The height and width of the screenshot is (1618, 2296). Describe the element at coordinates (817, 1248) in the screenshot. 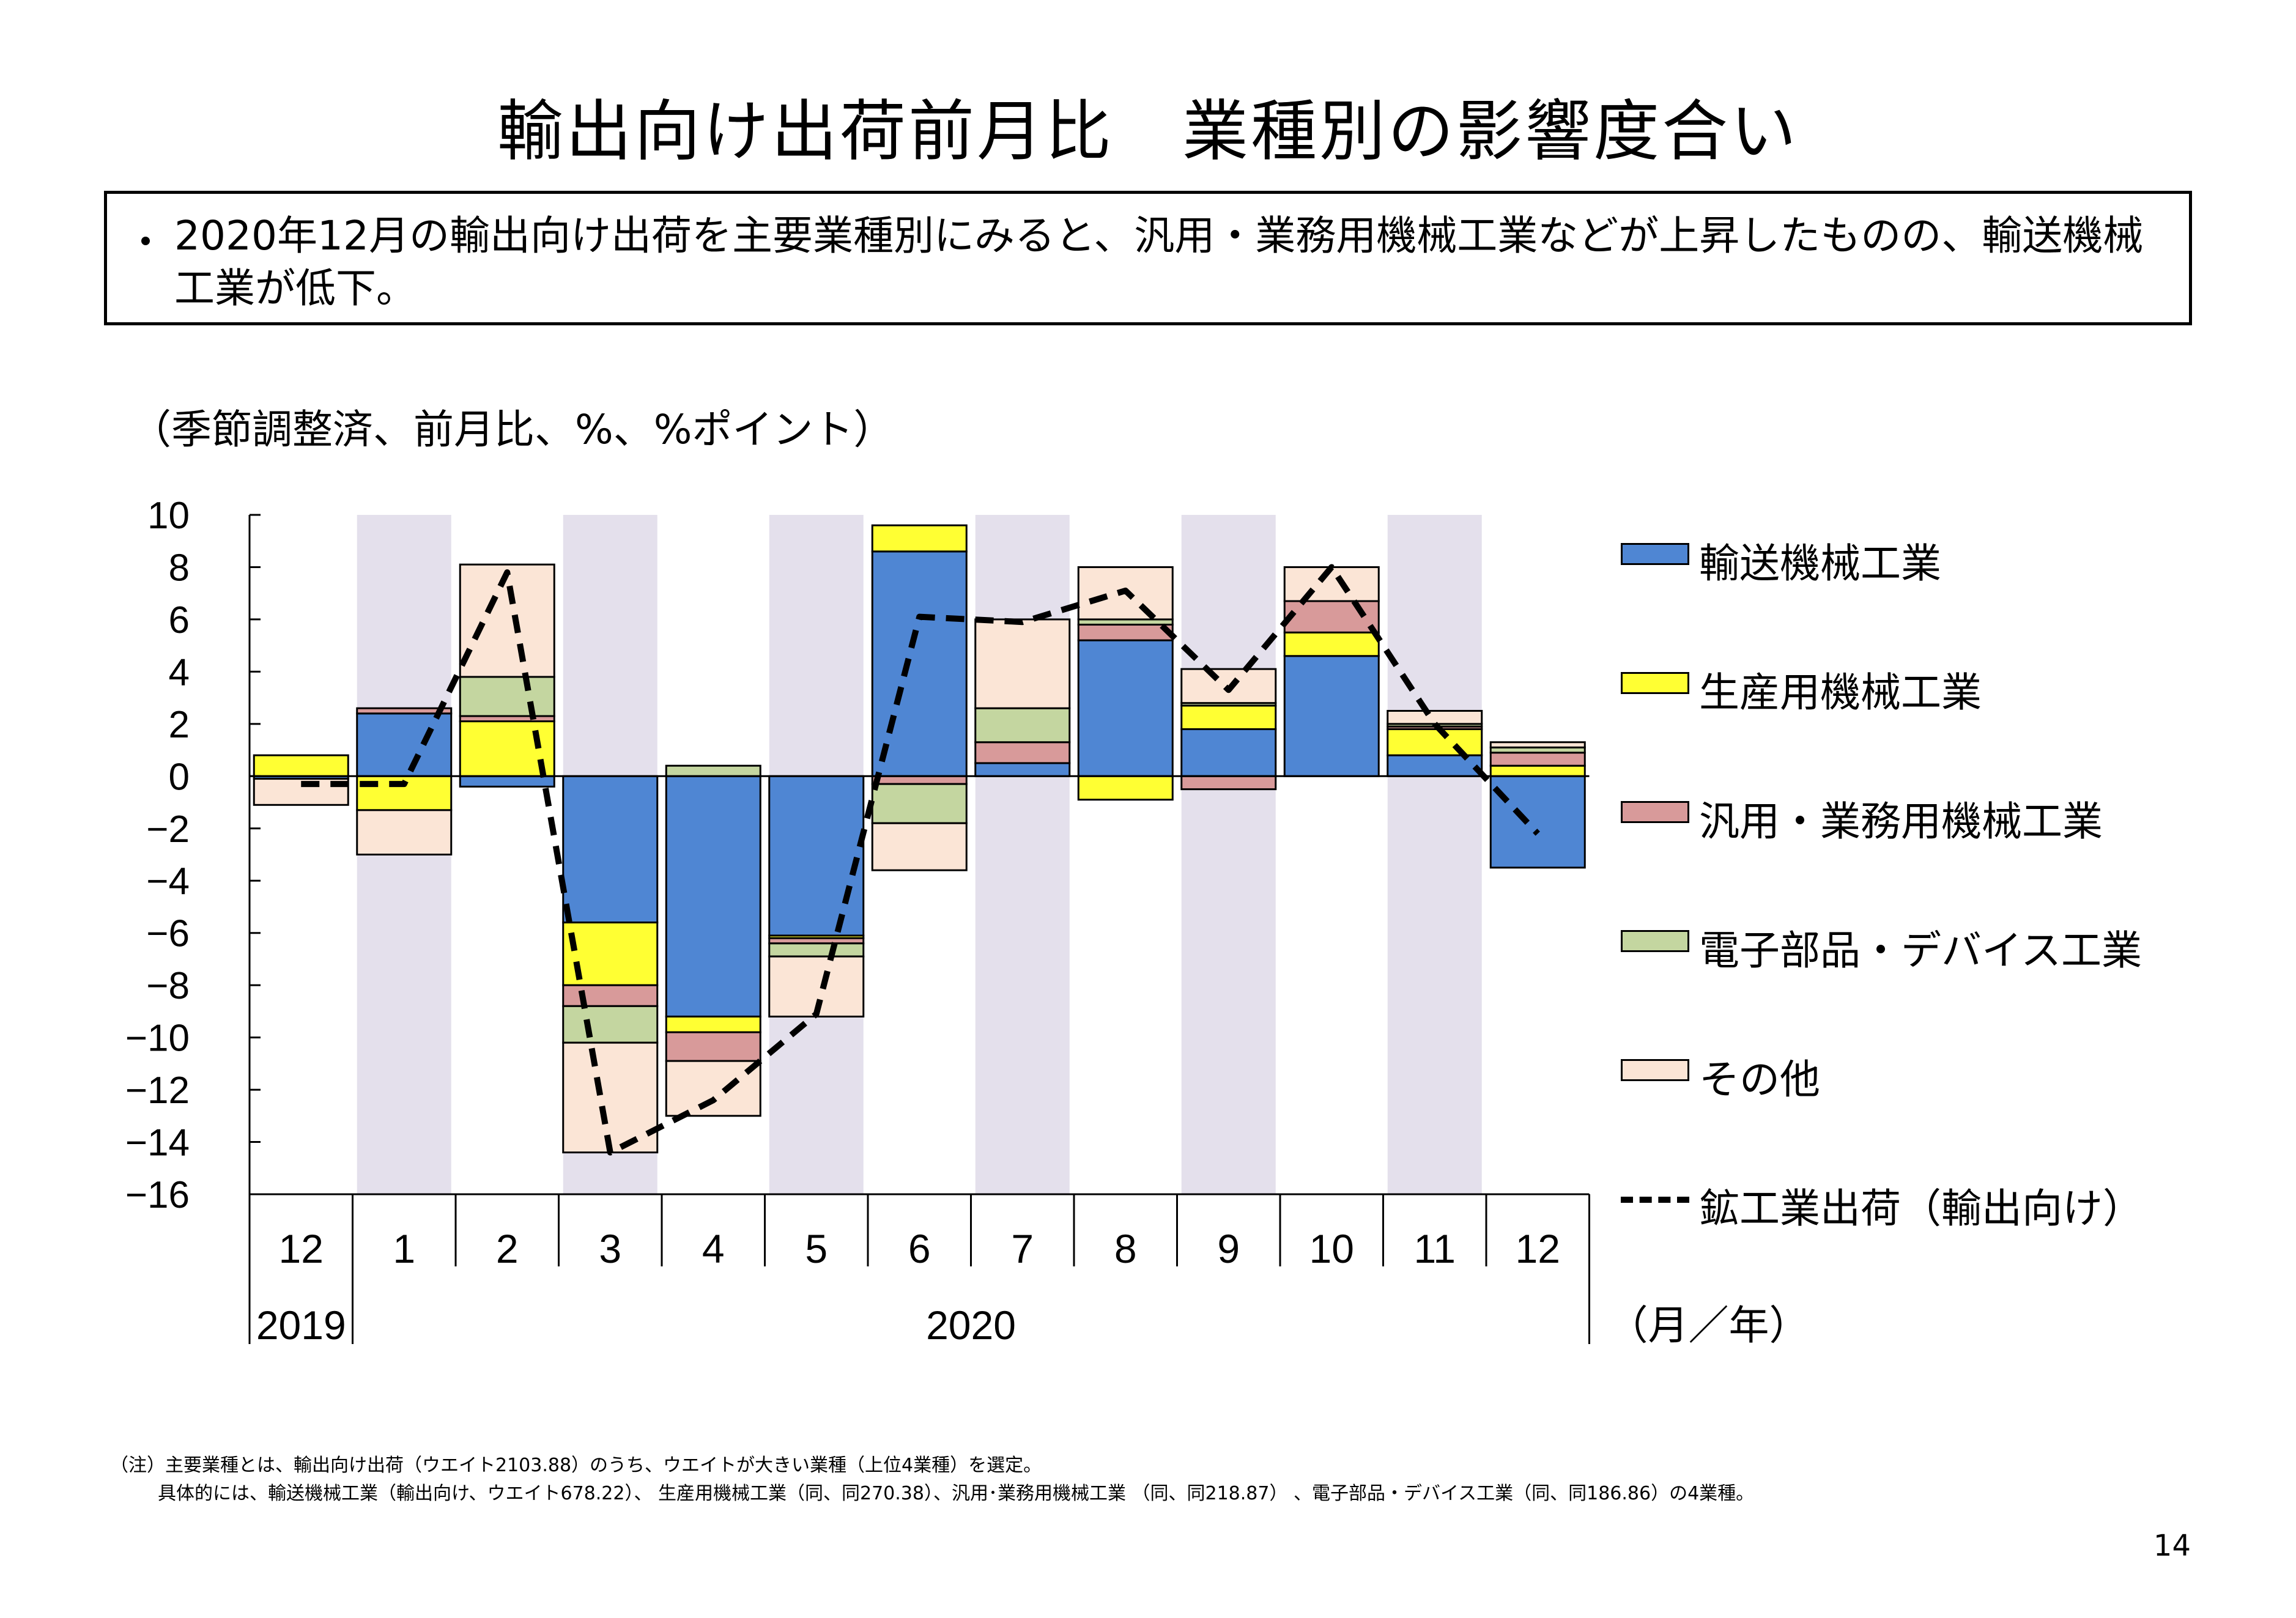

I see `x-tick-label: 5` at that location.